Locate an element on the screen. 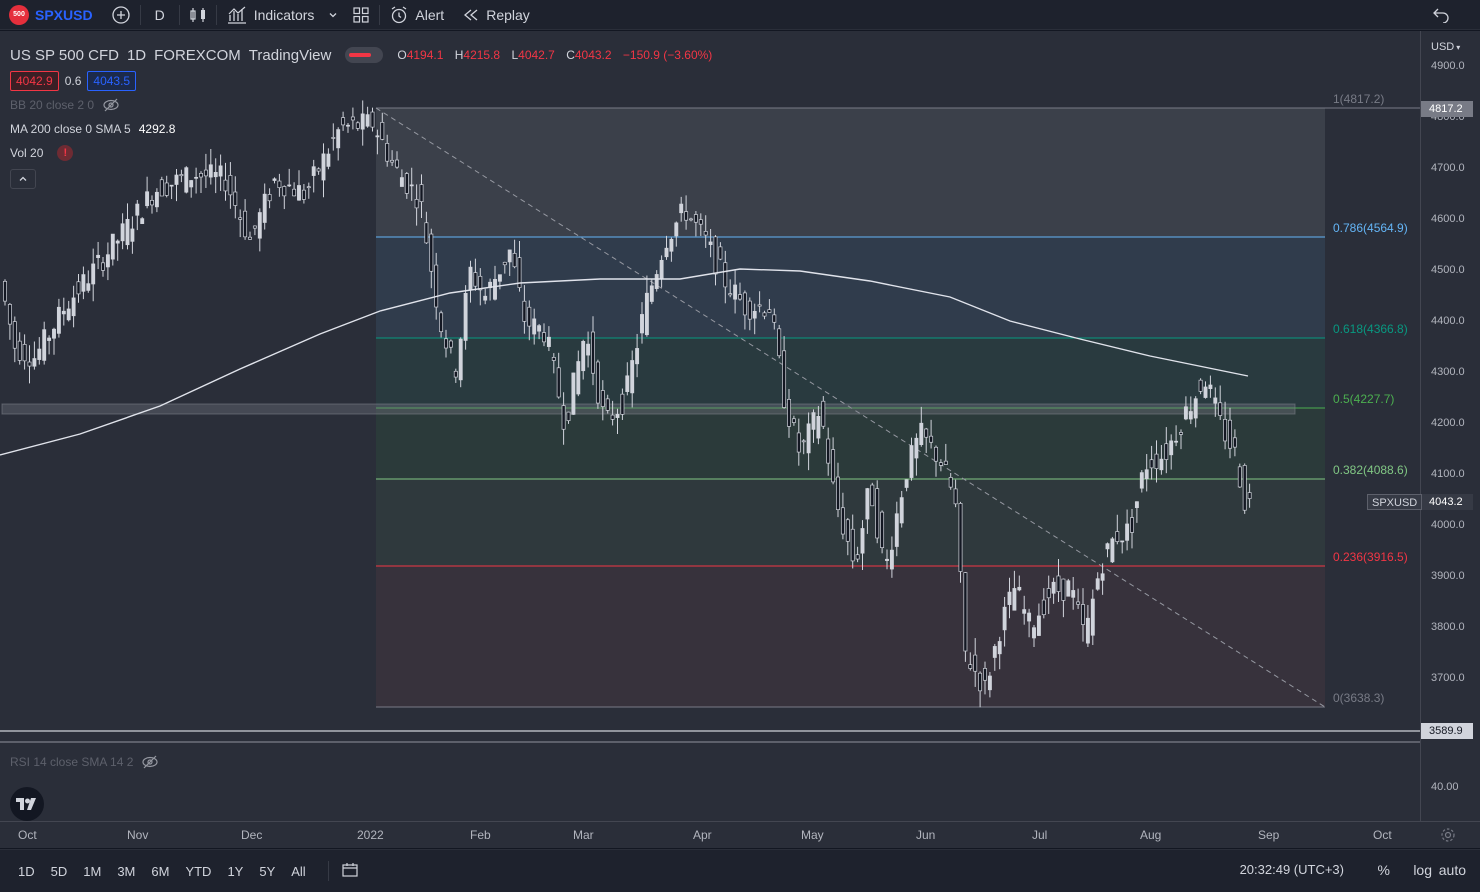 The width and height of the screenshot is (1480, 892). range-button-1y: 1Y is located at coordinates (235, 871).